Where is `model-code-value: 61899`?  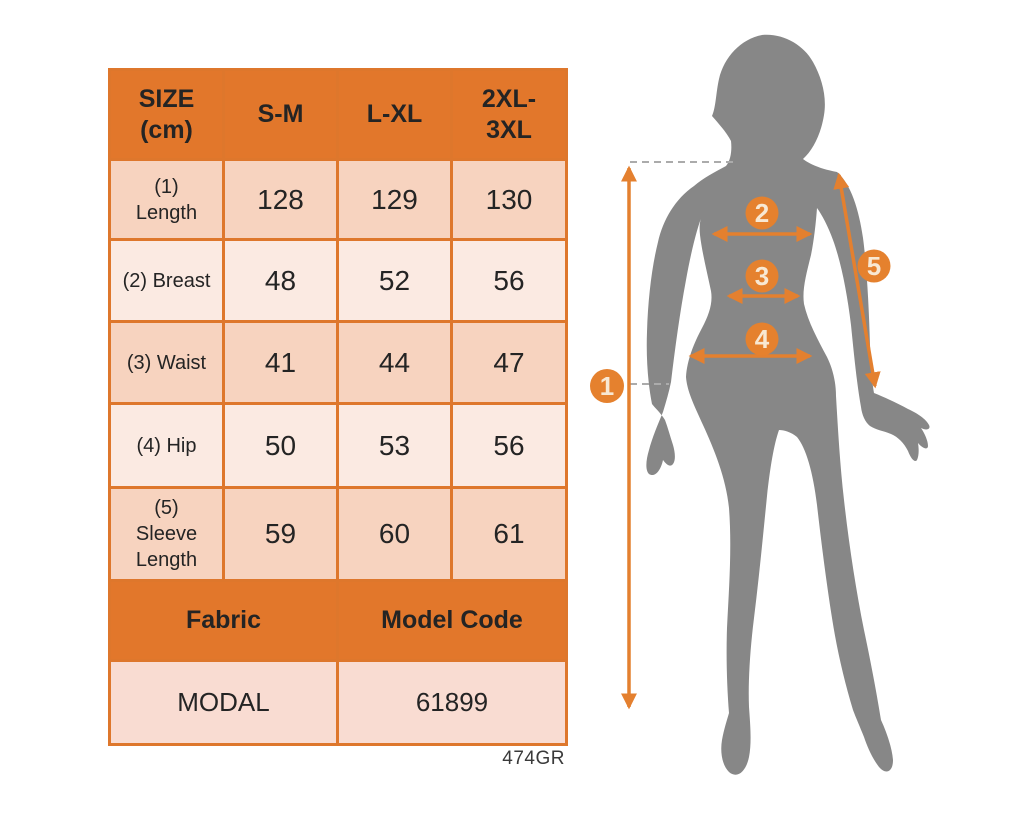 model-code-value: 61899 is located at coordinates (452, 702).